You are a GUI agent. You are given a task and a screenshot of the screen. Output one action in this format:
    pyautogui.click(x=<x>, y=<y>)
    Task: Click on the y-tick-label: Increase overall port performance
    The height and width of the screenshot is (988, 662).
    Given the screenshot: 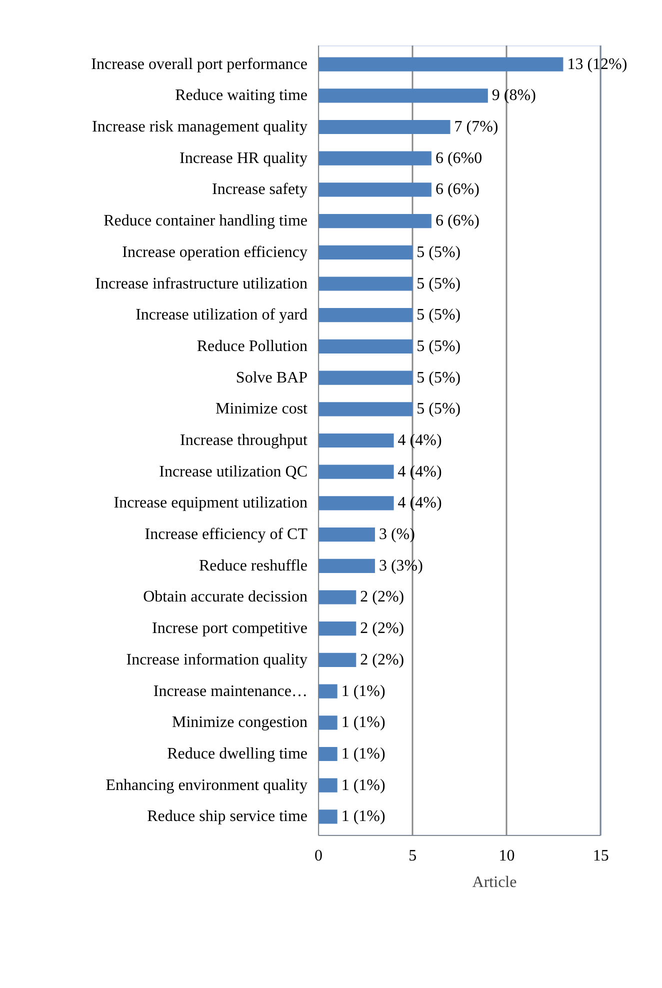 What is the action you would take?
    pyautogui.click(x=199, y=64)
    